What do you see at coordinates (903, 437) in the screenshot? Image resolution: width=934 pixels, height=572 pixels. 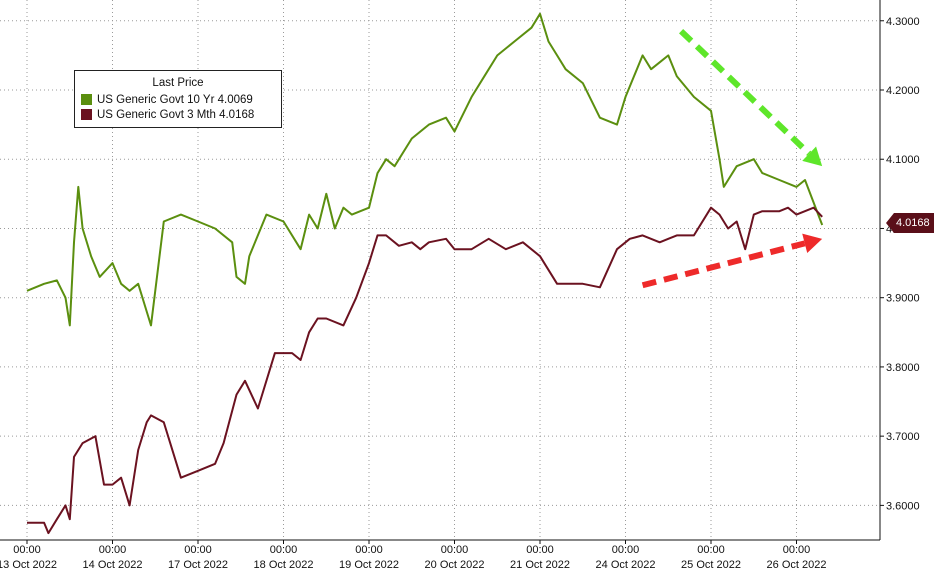 I see `y-tick-label: 3.7000` at bounding box center [903, 437].